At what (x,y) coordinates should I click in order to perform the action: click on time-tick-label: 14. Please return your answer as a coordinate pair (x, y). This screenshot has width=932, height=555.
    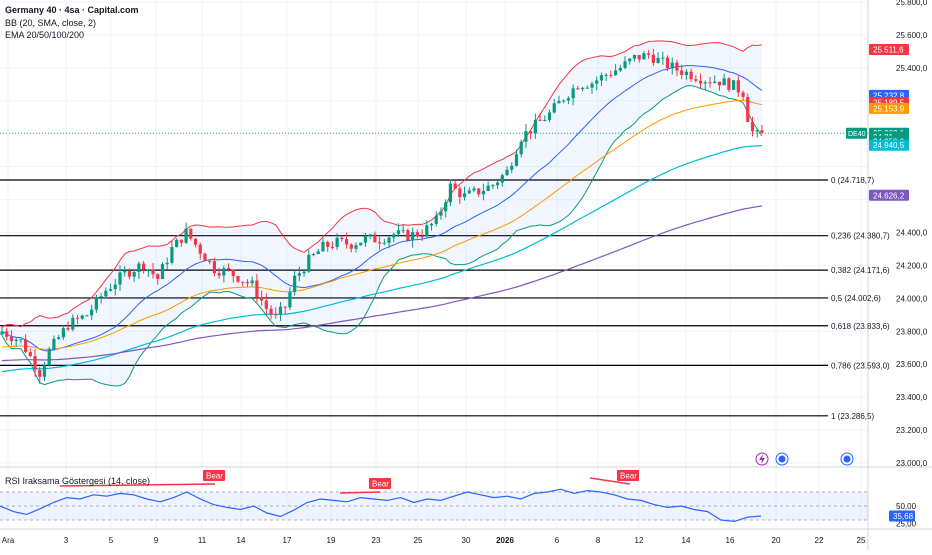
    Looking at the image, I should click on (686, 540).